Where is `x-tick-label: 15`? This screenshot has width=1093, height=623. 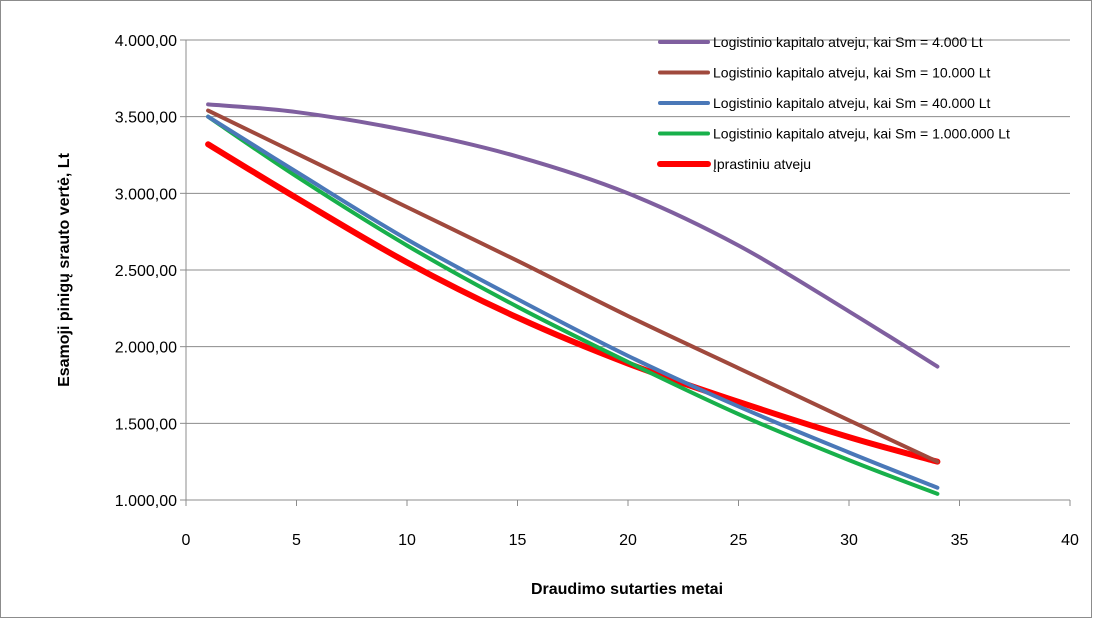 x-tick-label: 15 is located at coordinates (518, 540).